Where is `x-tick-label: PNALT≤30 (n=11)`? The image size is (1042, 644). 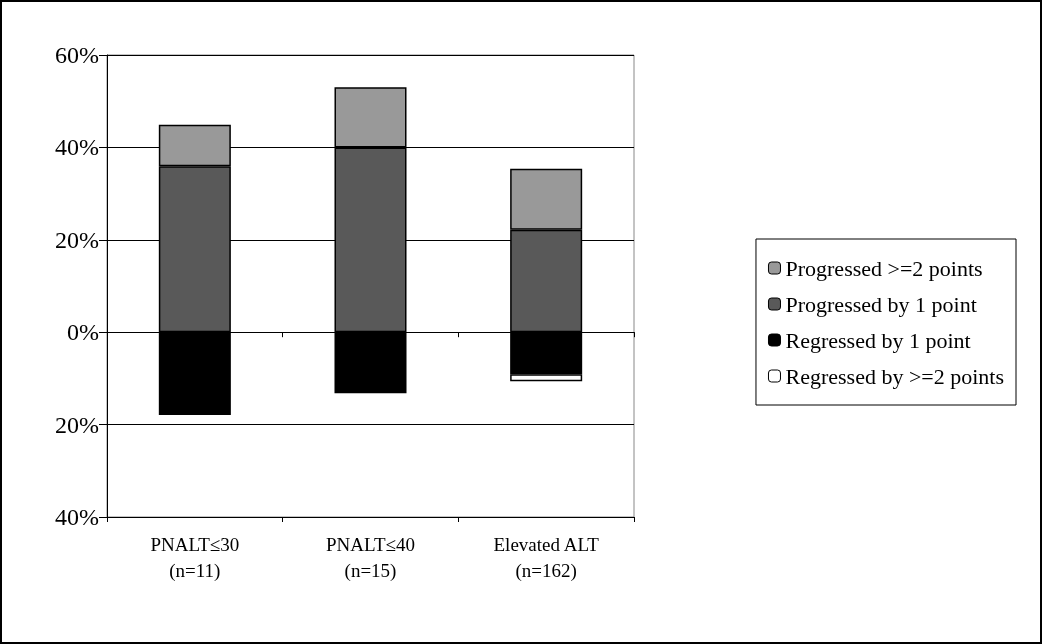 x-tick-label: PNALT≤30 (n=11) is located at coordinates (195, 557).